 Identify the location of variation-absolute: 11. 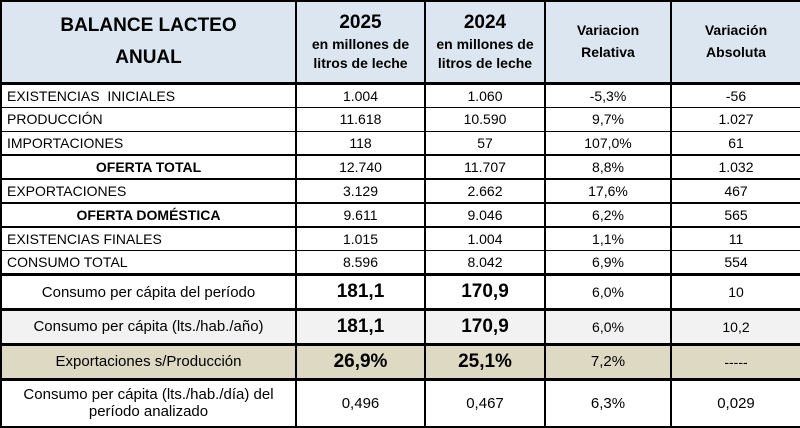
(735, 239).